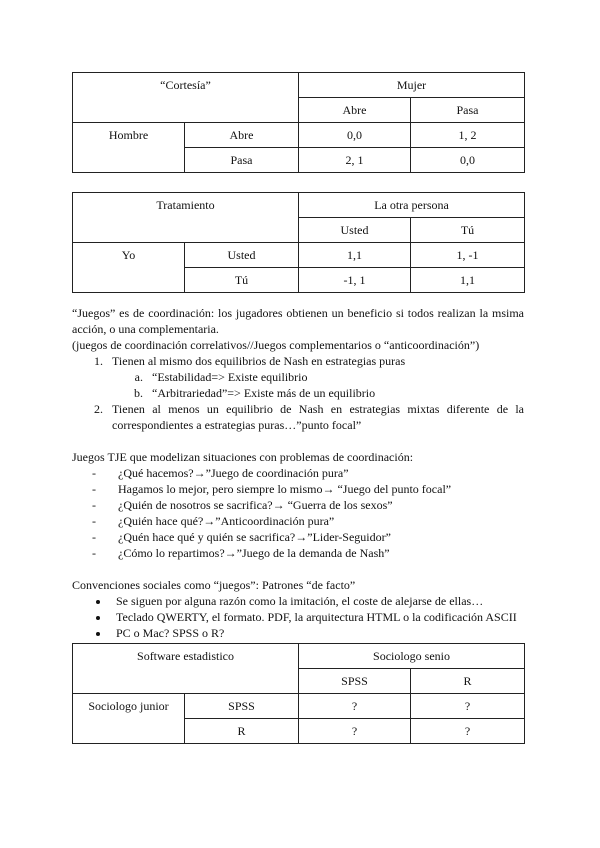  What do you see at coordinates (241, 255) in the screenshot?
I see `row-header: Usted` at bounding box center [241, 255].